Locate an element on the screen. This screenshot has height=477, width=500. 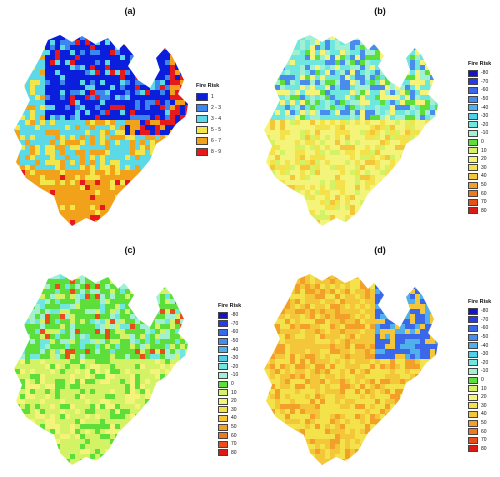
legend-item-d: 40 is located at coordinates (479, 414).